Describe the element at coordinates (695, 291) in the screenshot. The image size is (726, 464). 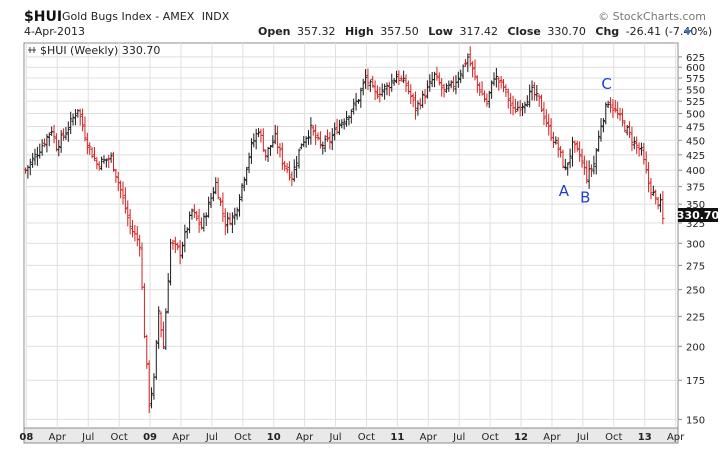
I see `y-tick-label: 250` at that location.